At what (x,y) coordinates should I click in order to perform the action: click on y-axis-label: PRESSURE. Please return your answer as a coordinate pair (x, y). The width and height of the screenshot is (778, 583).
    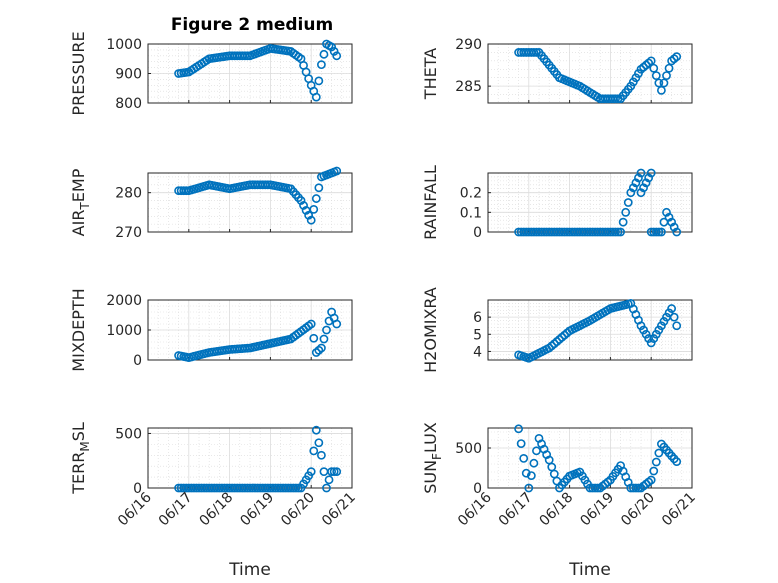
    Looking at the image, I should click on (78, 73).